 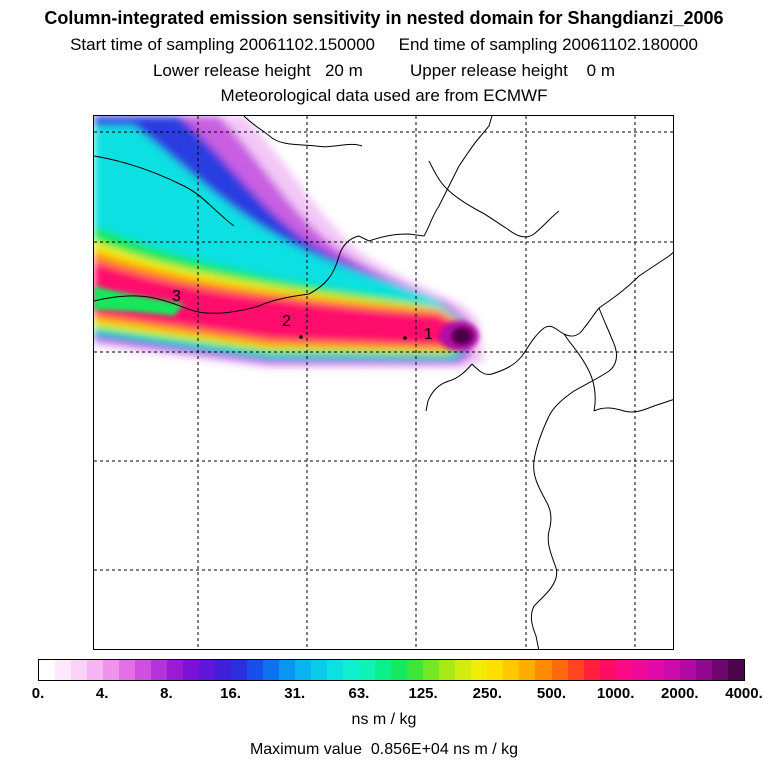 What do you see at coordinates (633, 406) in the screenshot?
I see `coast-line-northeast` at bounding box center [633, 406].